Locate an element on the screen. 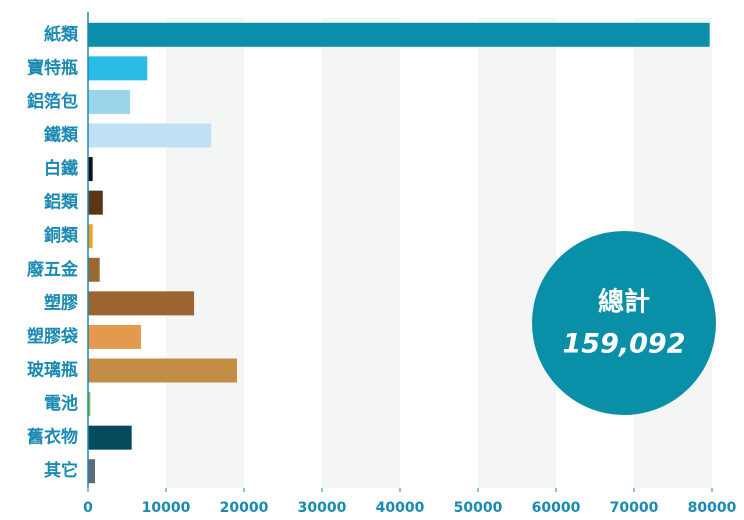 The height and width of the screenshot is (520, 744). x-tick-label: 40000 is located at coordinates (400, 508).